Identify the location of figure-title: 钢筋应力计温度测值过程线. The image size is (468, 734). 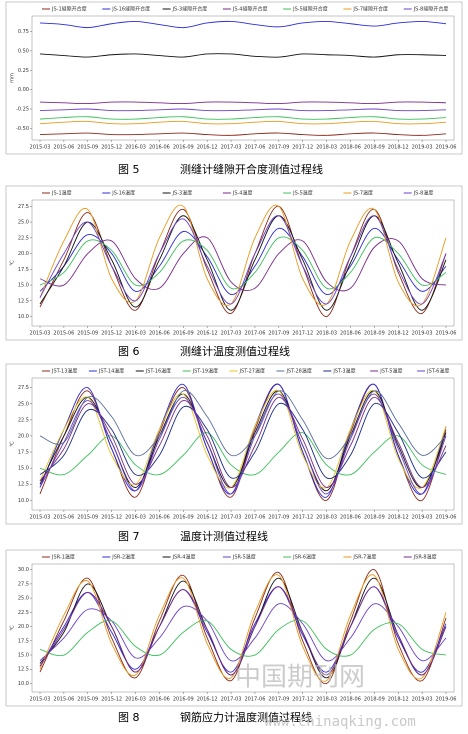
(246, 717).